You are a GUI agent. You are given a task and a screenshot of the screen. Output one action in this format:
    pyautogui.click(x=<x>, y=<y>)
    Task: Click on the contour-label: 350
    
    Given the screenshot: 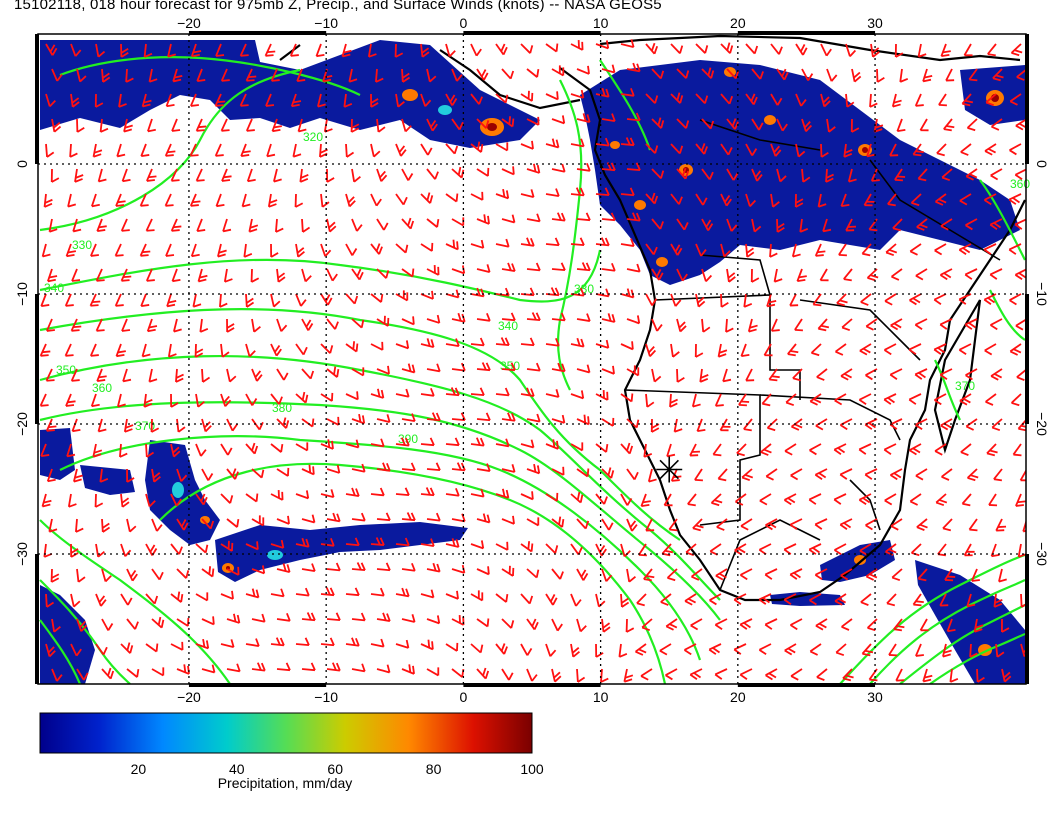 What is the action you would take?
    pyautogui.click(x=510, y=366)
    